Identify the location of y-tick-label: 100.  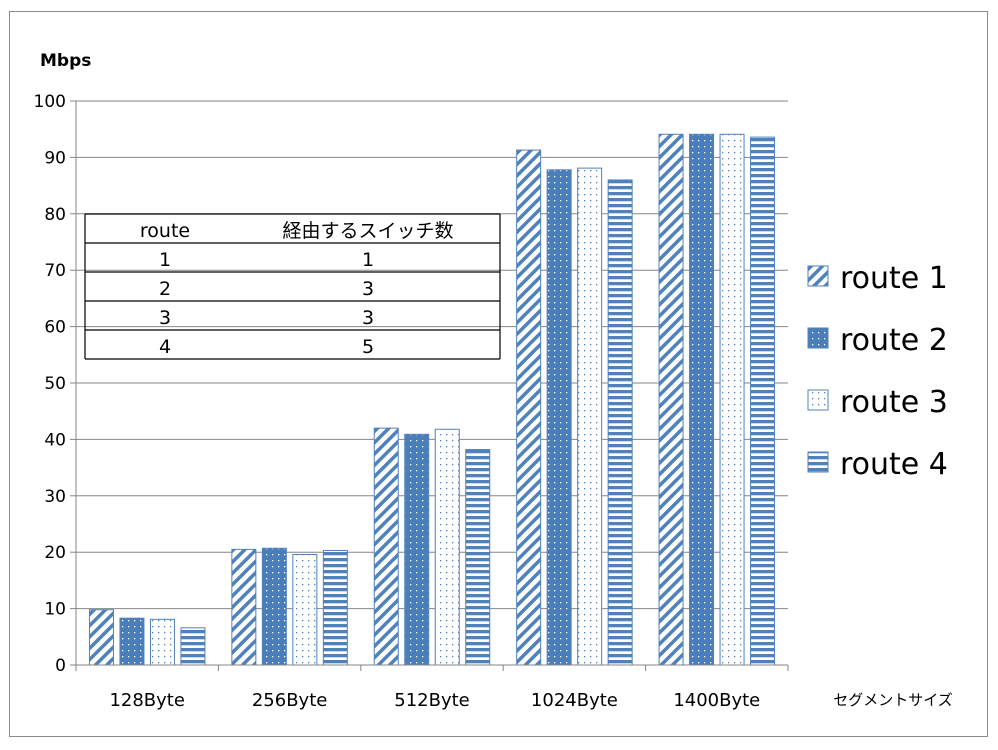
(50, 102).